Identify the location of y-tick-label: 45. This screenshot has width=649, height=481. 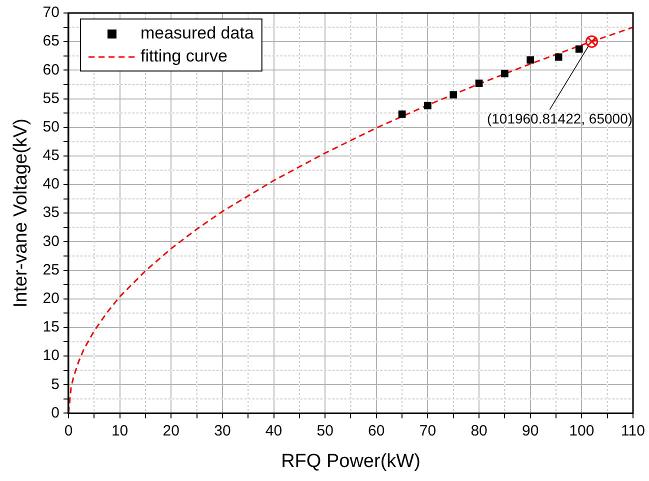
(51, 155).